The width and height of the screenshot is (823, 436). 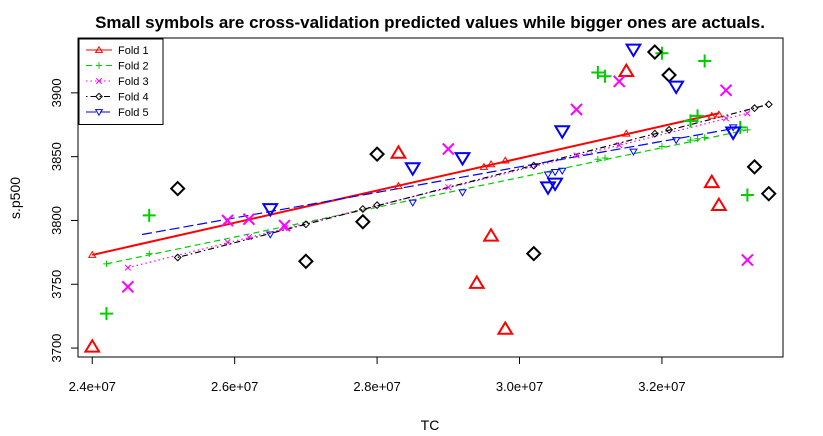 I want to click on y-axis: 3700 3750 3800 3850 3900, so click(x=64, y=220).